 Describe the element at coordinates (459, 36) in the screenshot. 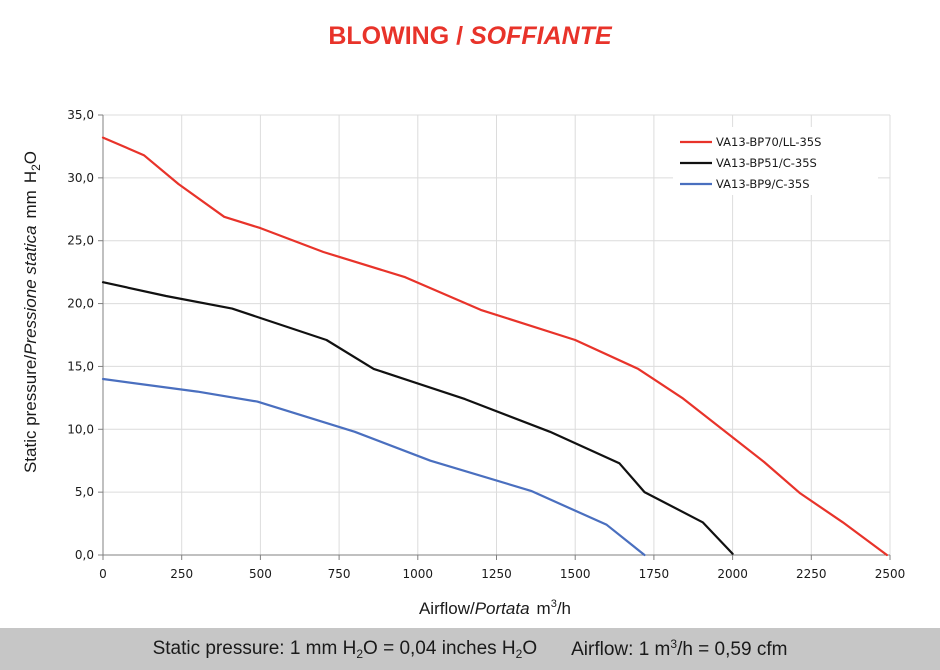

I see `chart-title-sep: /` at that location.